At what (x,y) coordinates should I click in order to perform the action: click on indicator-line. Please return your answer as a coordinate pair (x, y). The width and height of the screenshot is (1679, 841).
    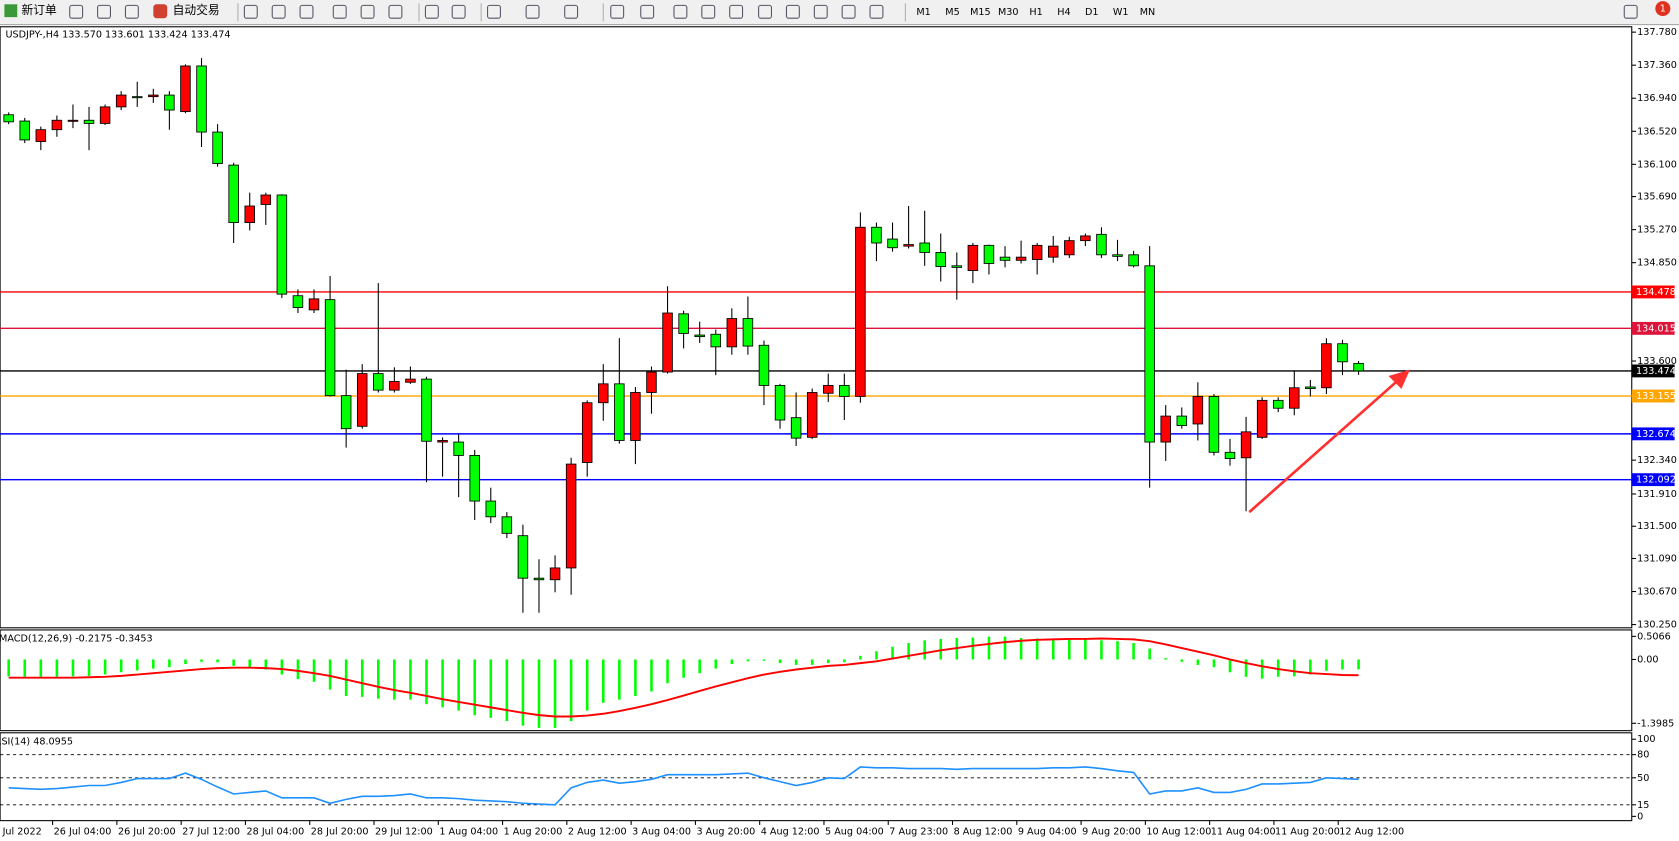
    Looking at the image, I should click on (683, 677).